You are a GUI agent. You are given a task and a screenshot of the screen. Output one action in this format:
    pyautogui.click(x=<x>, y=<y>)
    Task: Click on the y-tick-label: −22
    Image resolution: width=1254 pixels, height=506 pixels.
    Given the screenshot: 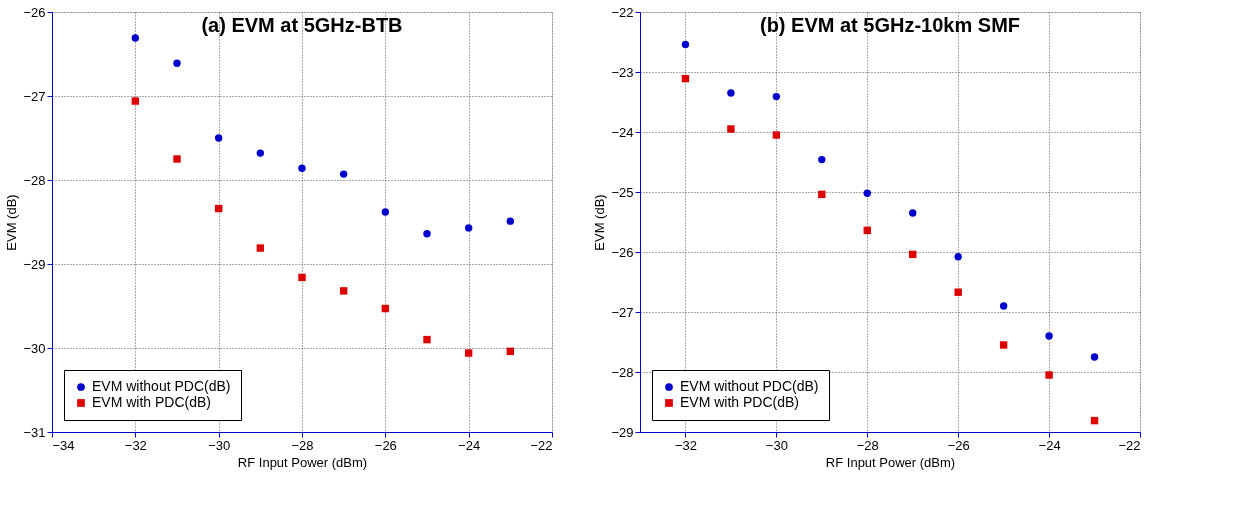 What is the action you would take?
    pyautogui.click(x=622, y=12)
    